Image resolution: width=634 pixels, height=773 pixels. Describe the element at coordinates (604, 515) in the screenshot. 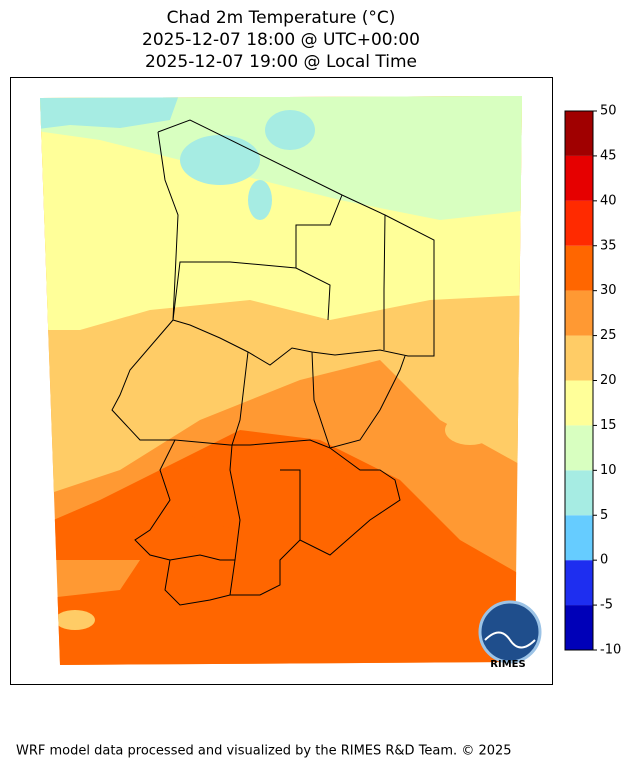

I see `colorbar-tick-label: 5` at that location.